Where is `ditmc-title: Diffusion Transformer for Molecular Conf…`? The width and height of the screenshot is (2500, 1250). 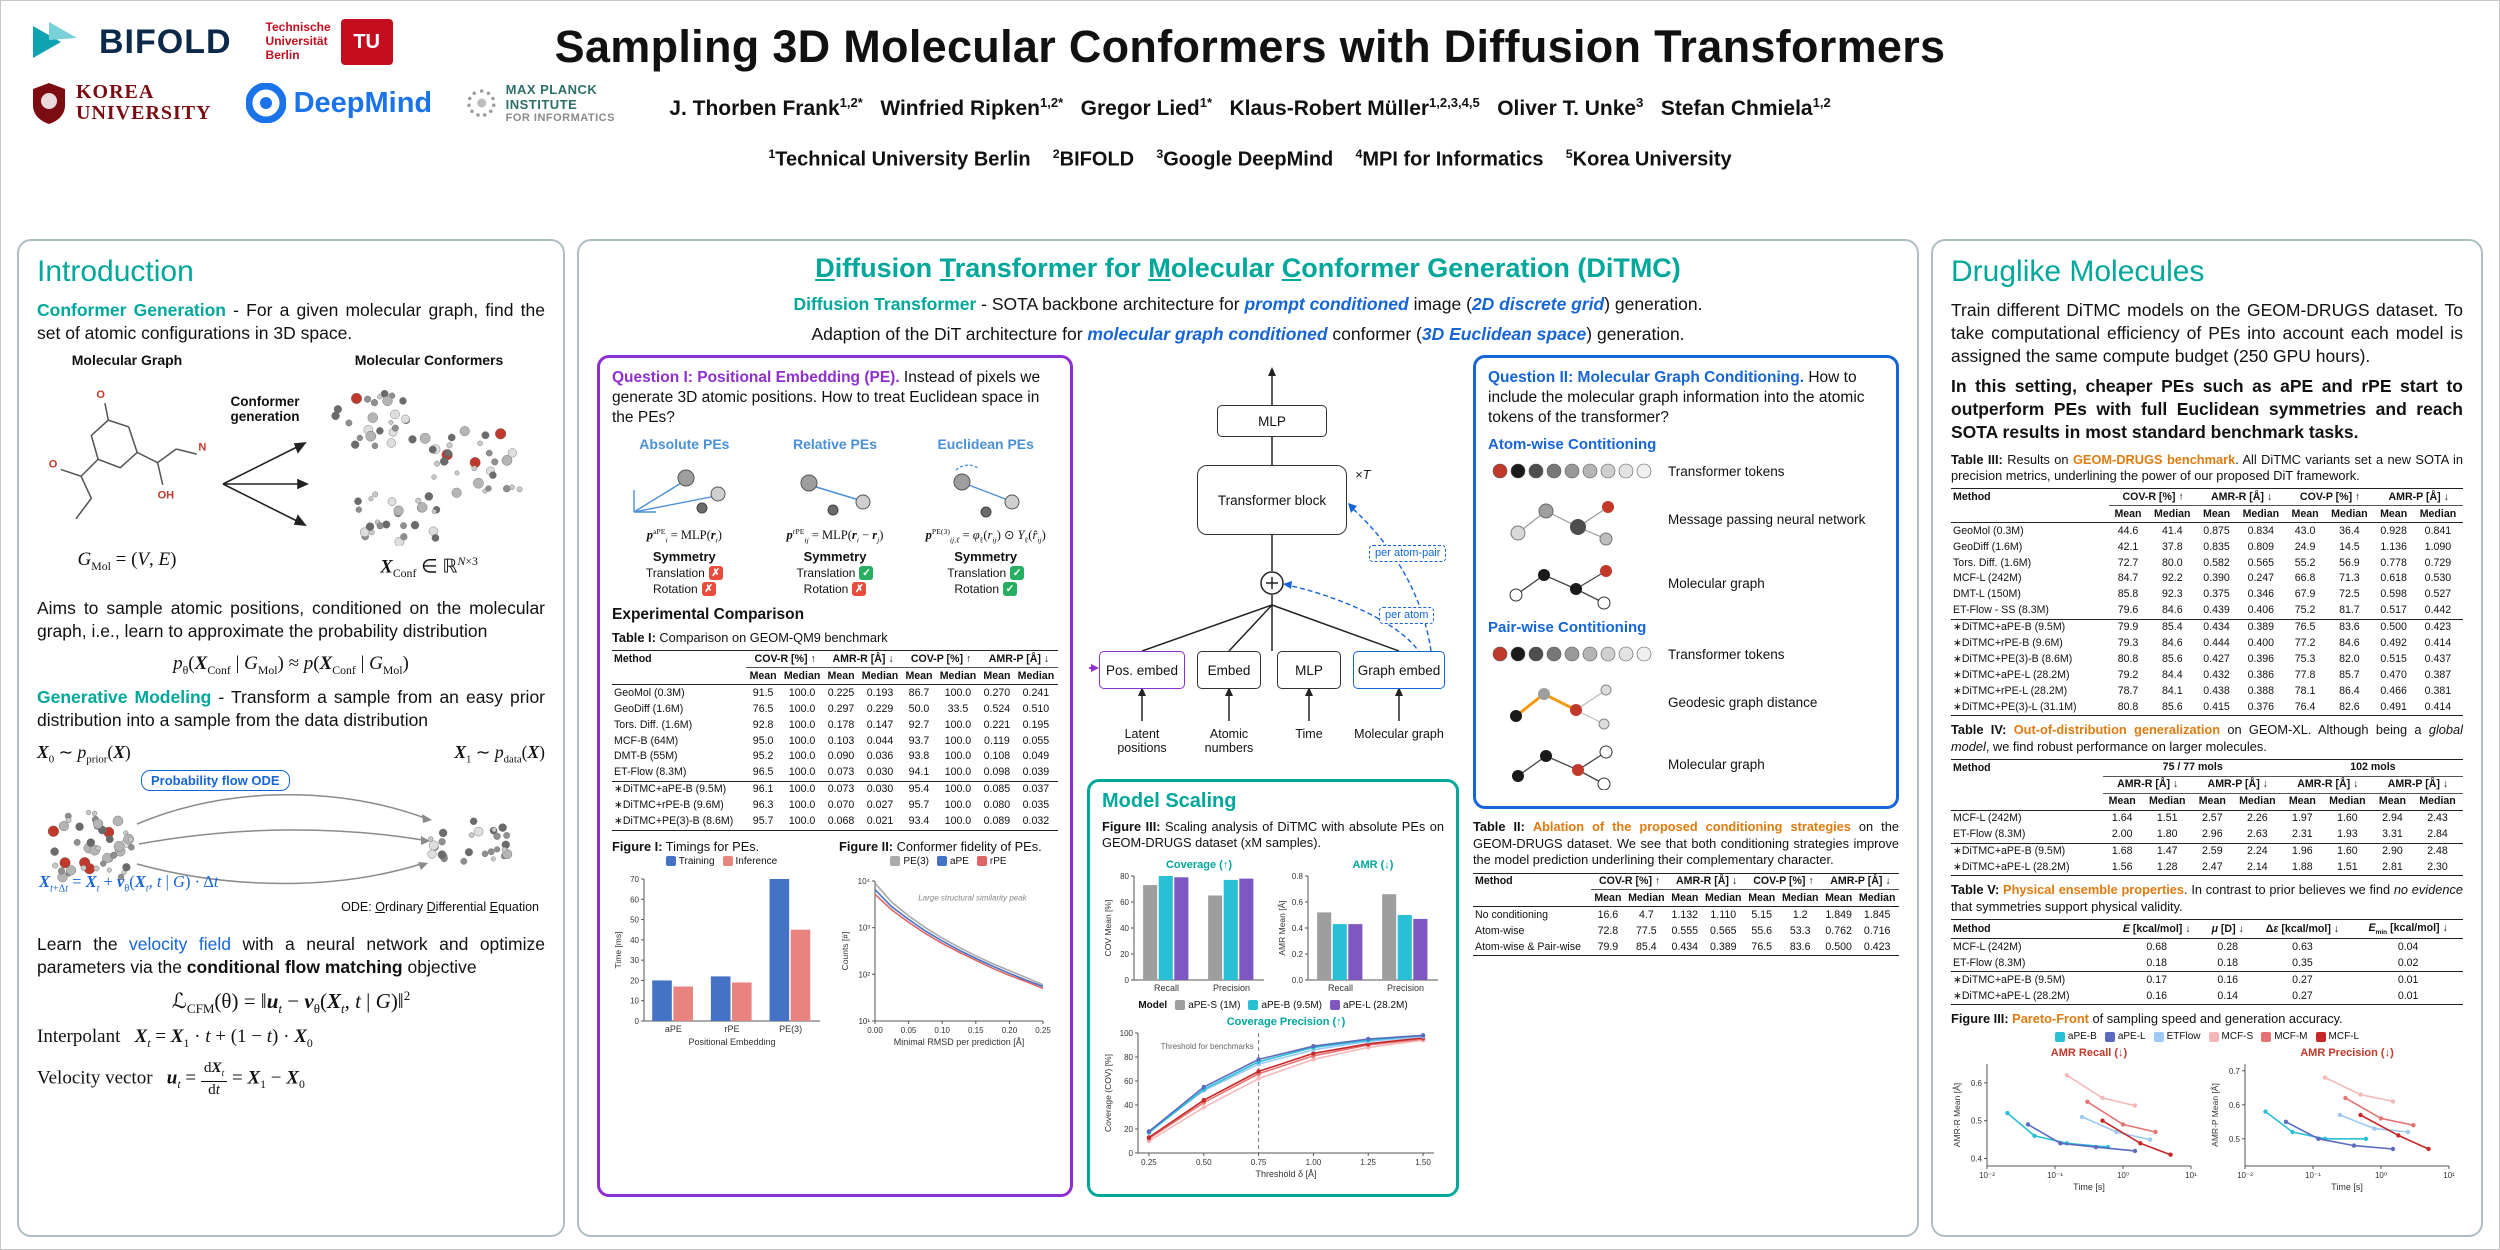
ditmc-title: Diffusion Transformer for Molecular Conf… is located at coordinates (1248, 268).